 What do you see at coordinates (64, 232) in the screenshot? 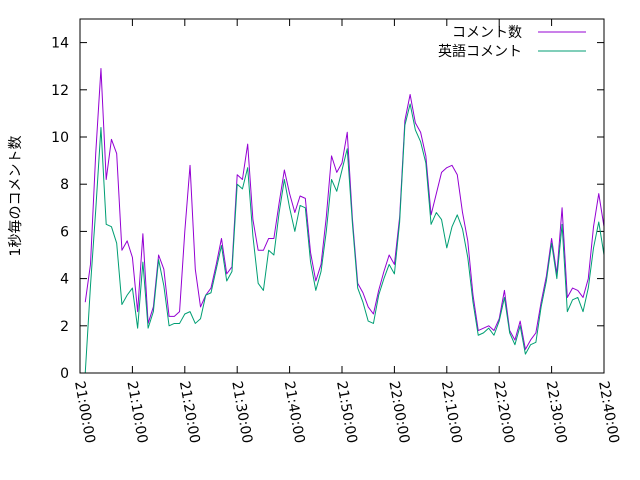
I see `y-tick-label: 6` at bounding box center [64, 232].